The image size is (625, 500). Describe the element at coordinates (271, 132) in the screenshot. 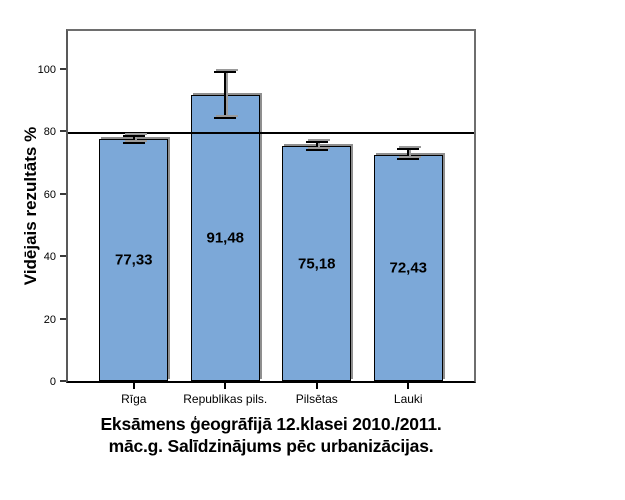

I see `reference-line` at that location.